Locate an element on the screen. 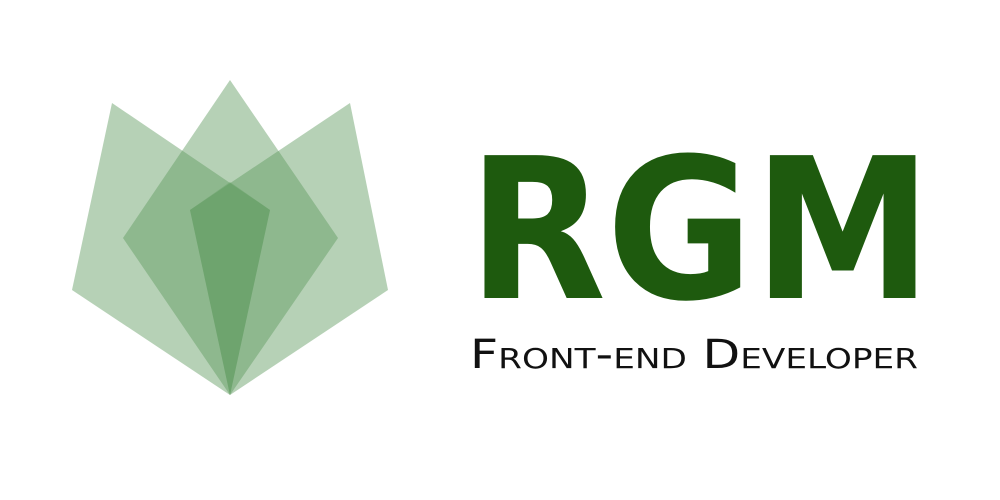 The width and height of the screenshot is (1000, 500). tagline: Front-end Developer is located at coordinates (694, 355).